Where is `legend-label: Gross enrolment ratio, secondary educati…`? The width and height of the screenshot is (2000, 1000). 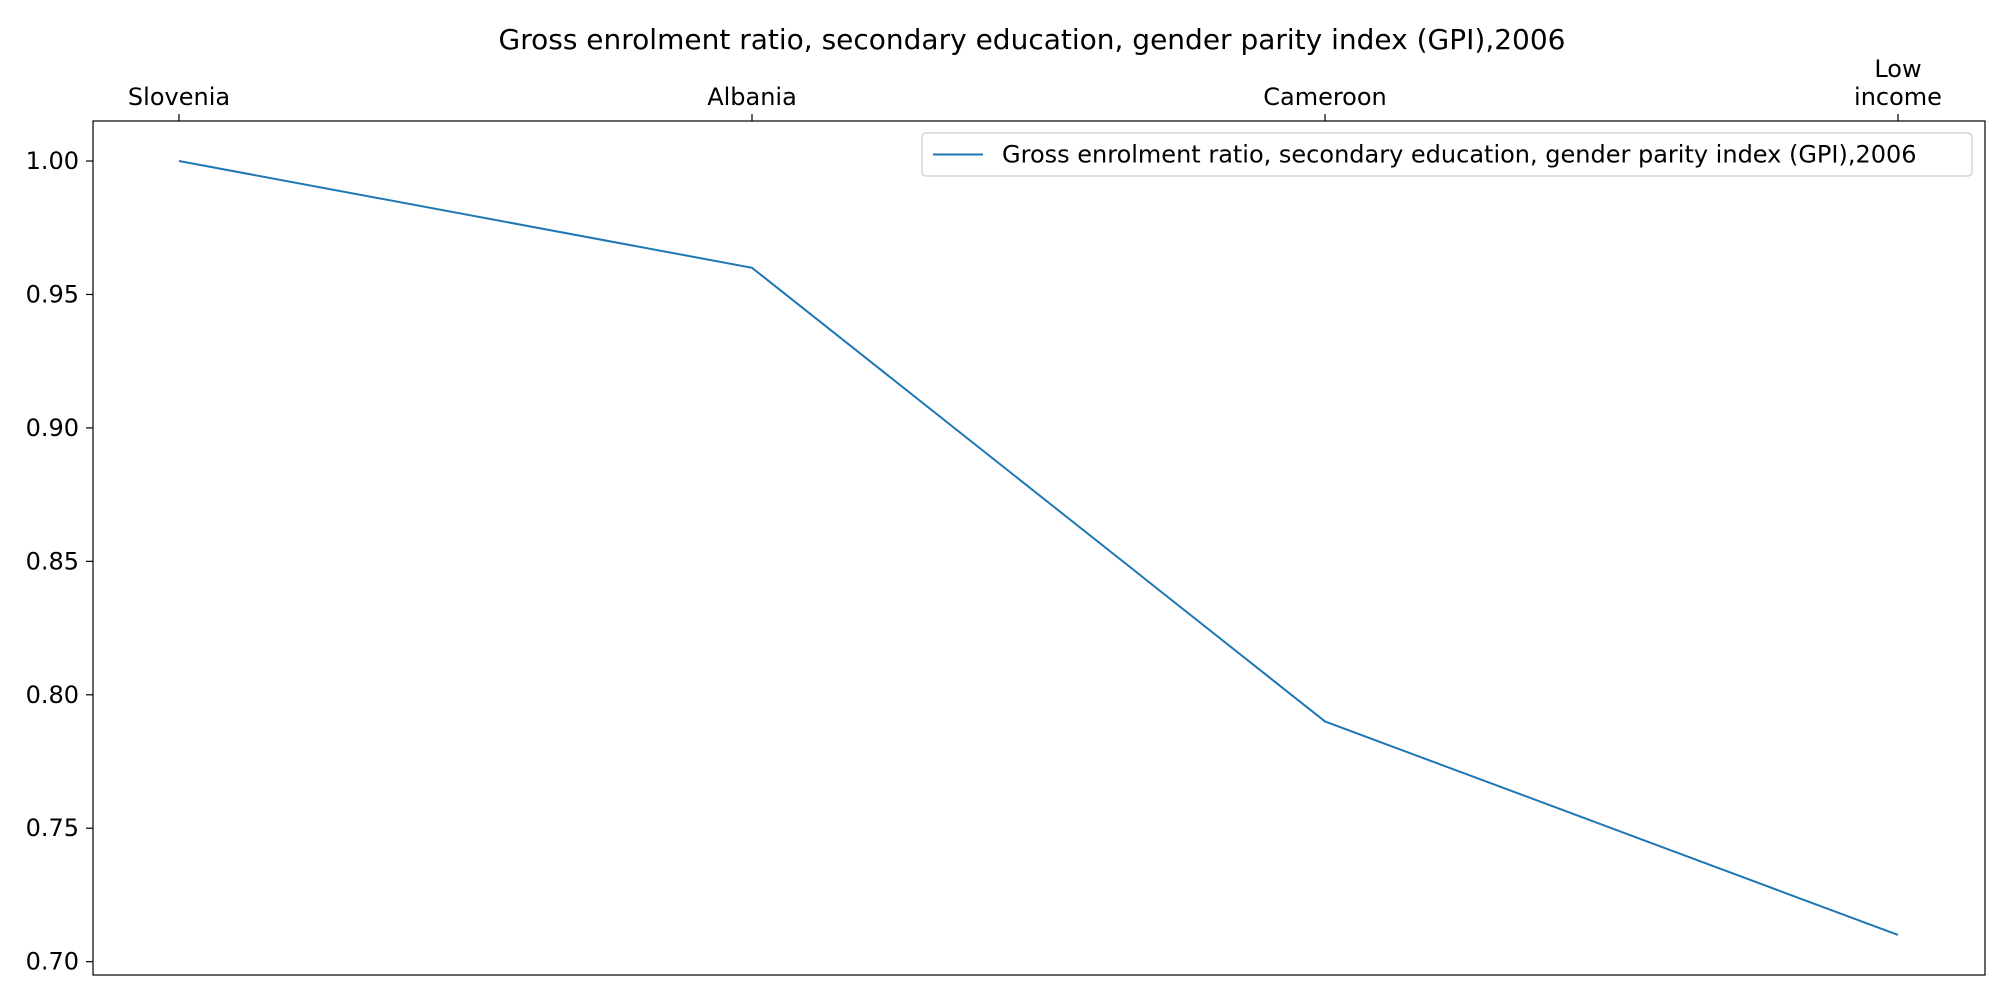
legend-label: Gross enrolment ratio, secondary educati… is located at coordinates (1459, 155).